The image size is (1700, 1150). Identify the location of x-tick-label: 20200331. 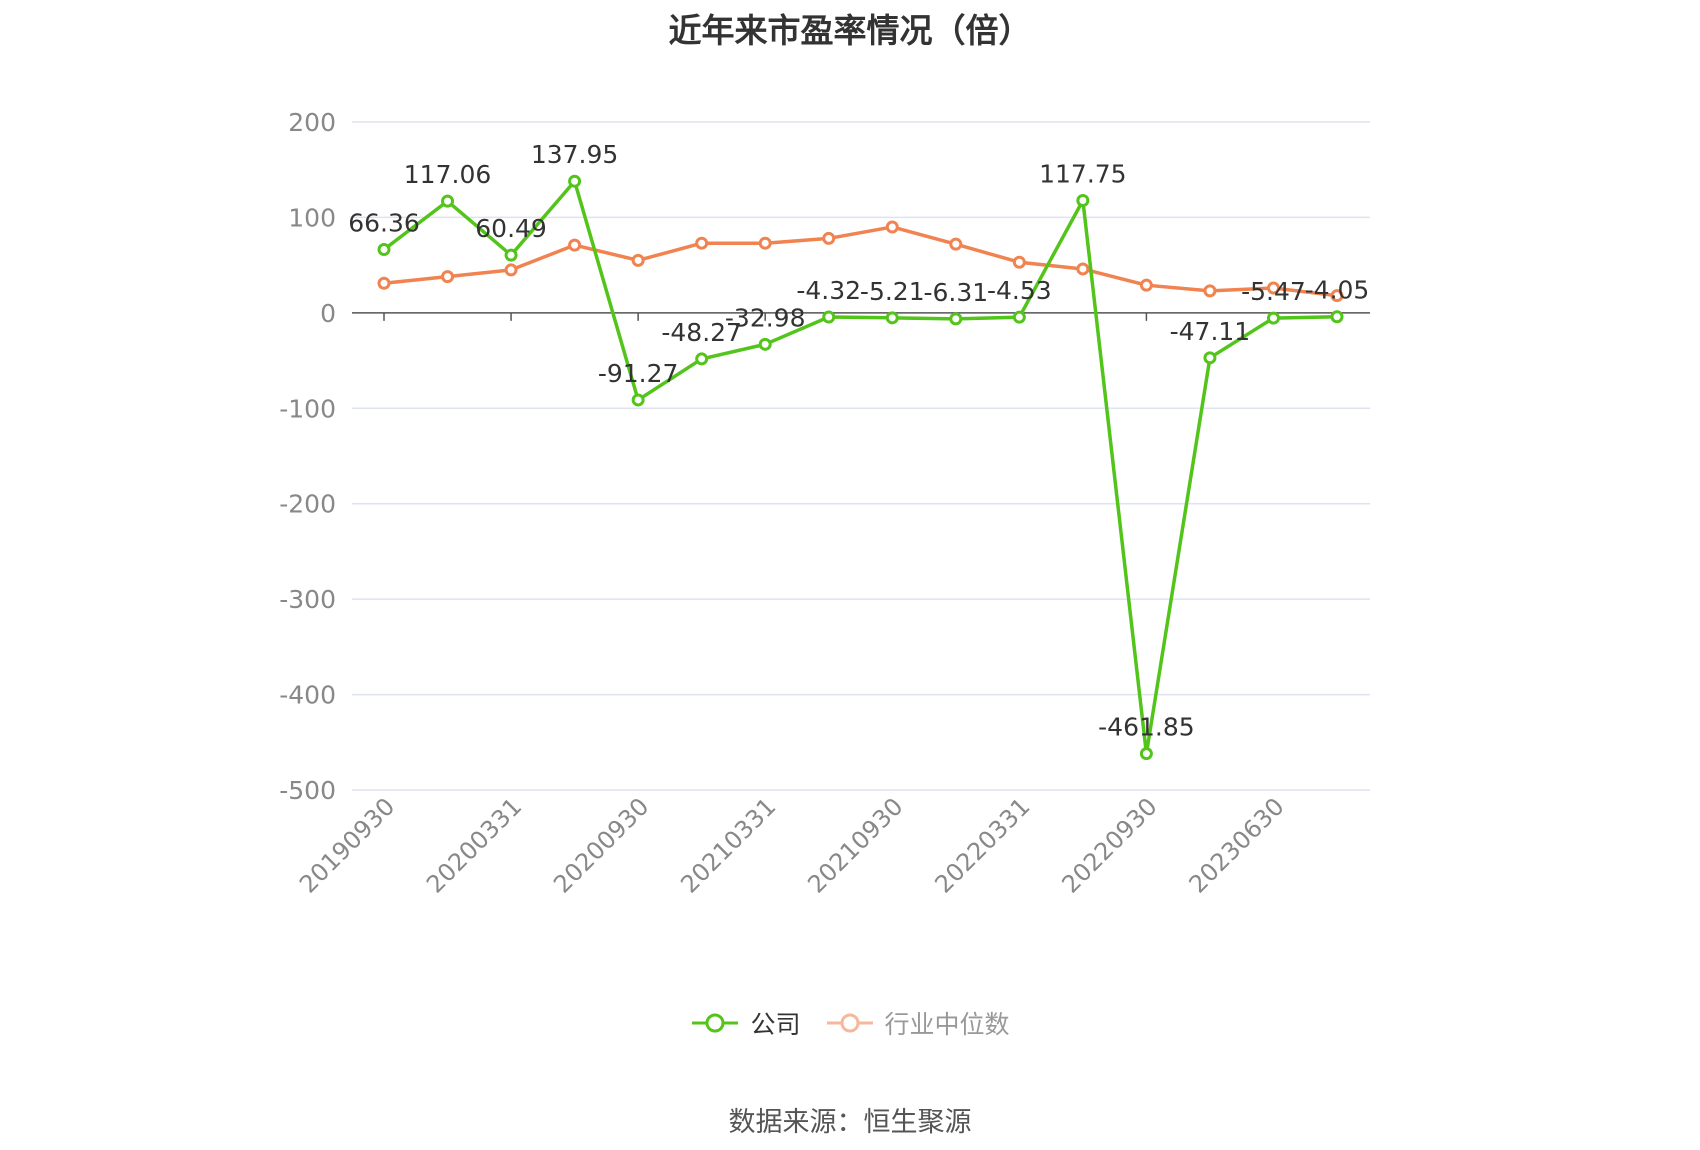
(474, 845).